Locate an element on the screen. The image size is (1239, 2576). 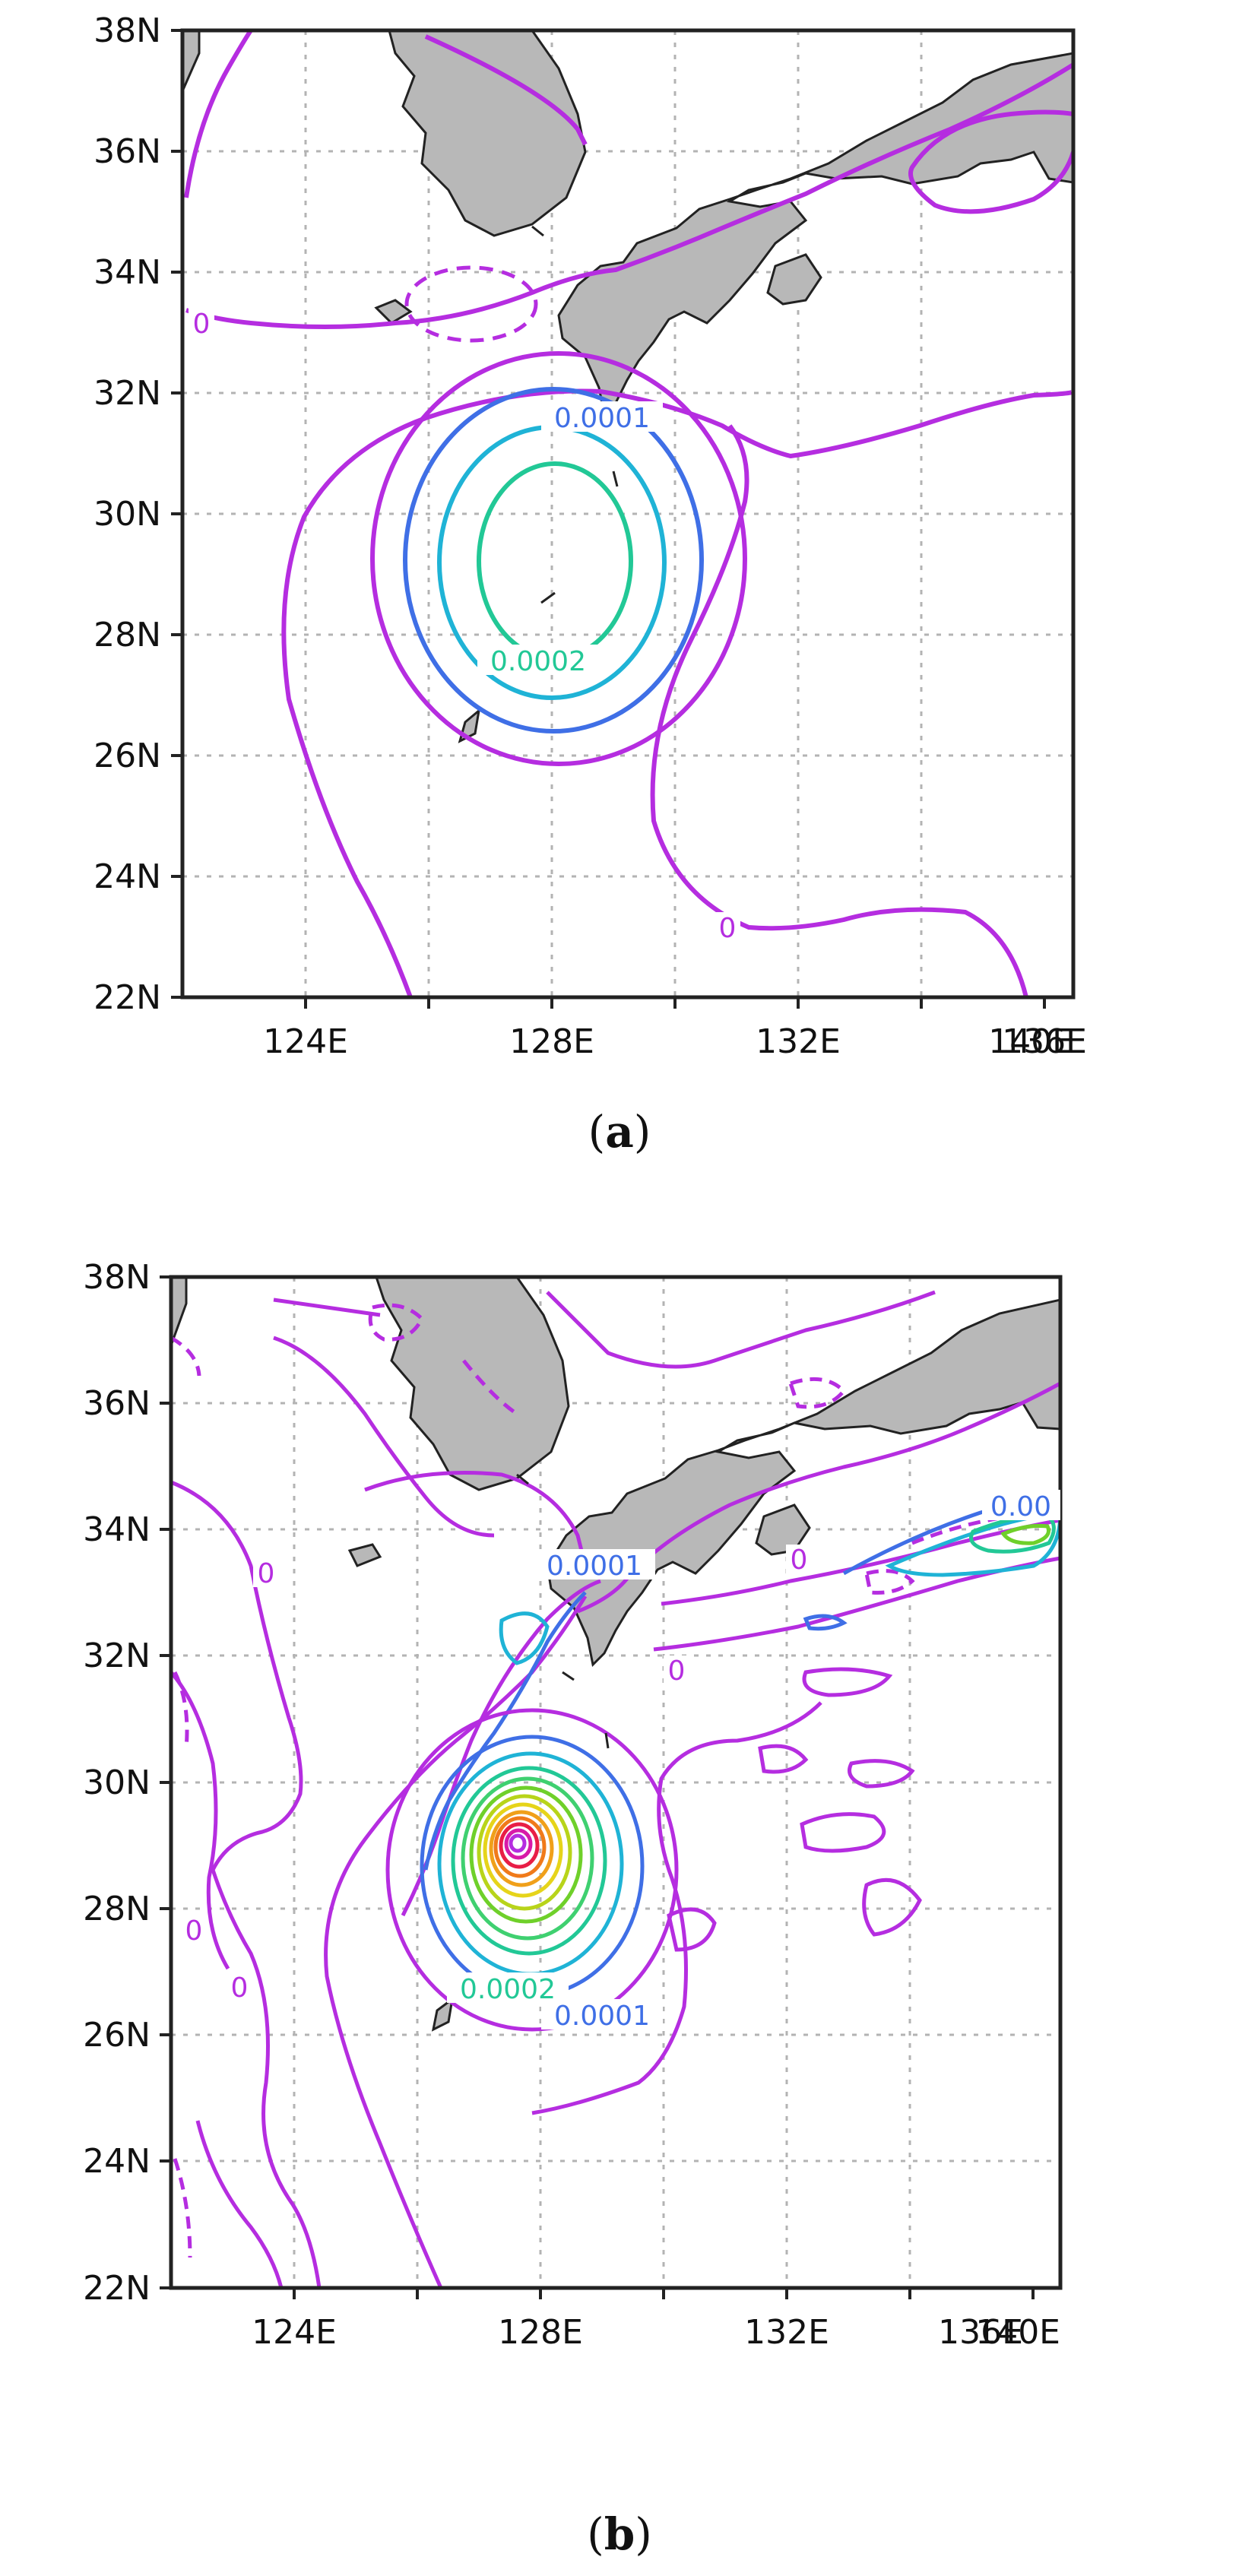
japan-a is located at coordinates (815, 234).